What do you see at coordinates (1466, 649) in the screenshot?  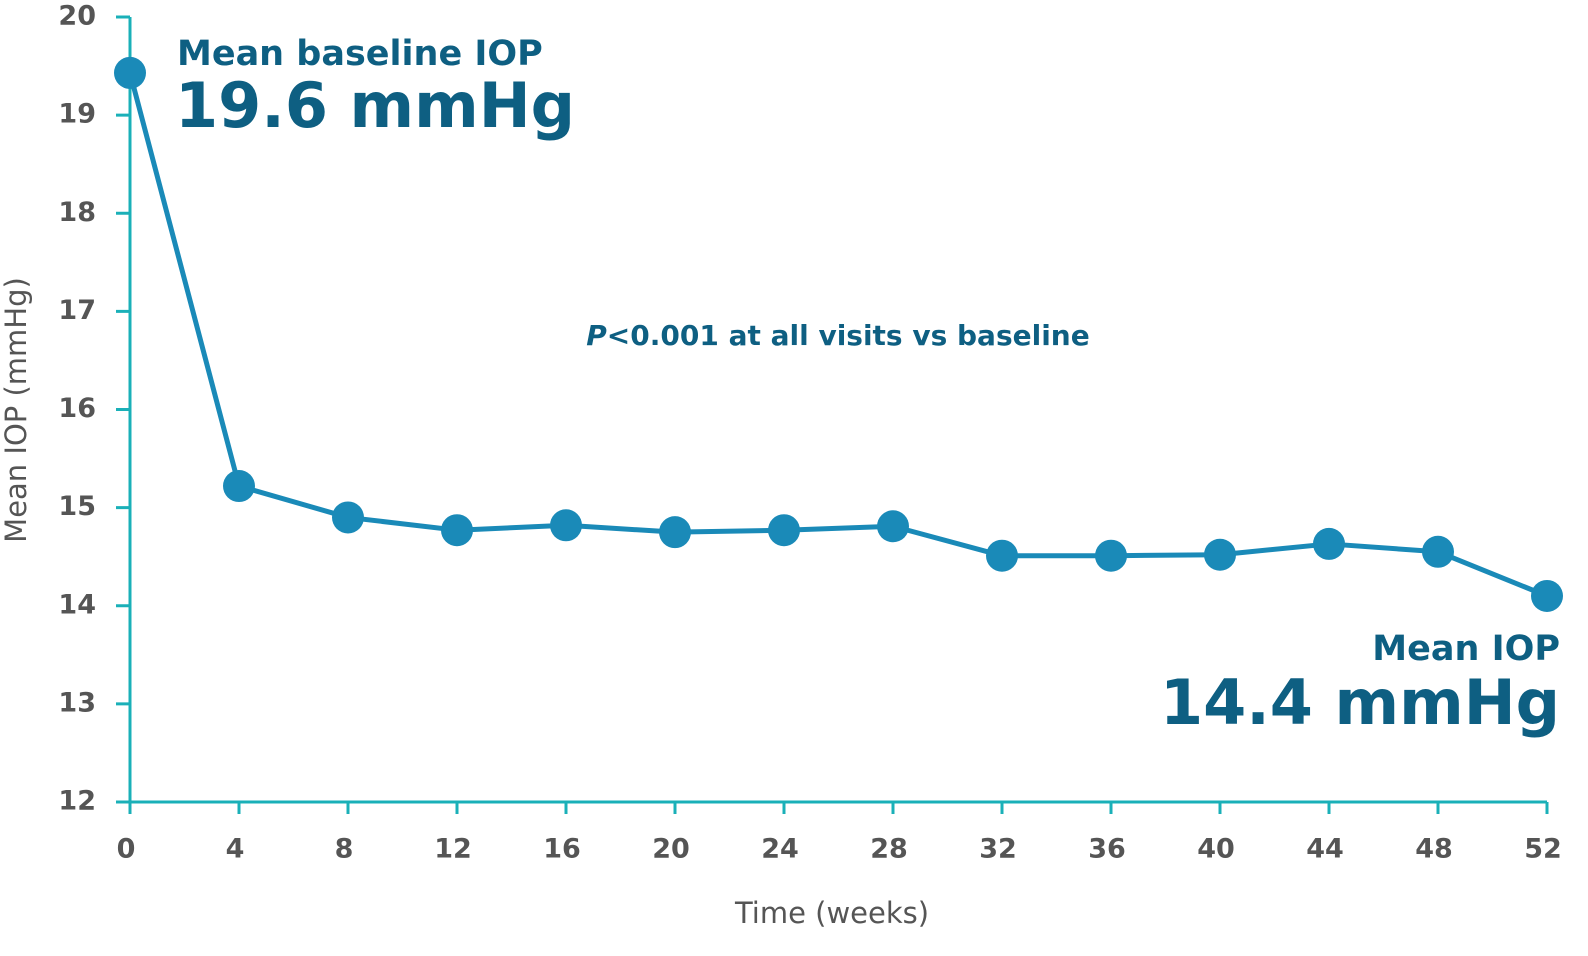 I see `final-title: Mean IOP` at bounding box center [1466, 649].